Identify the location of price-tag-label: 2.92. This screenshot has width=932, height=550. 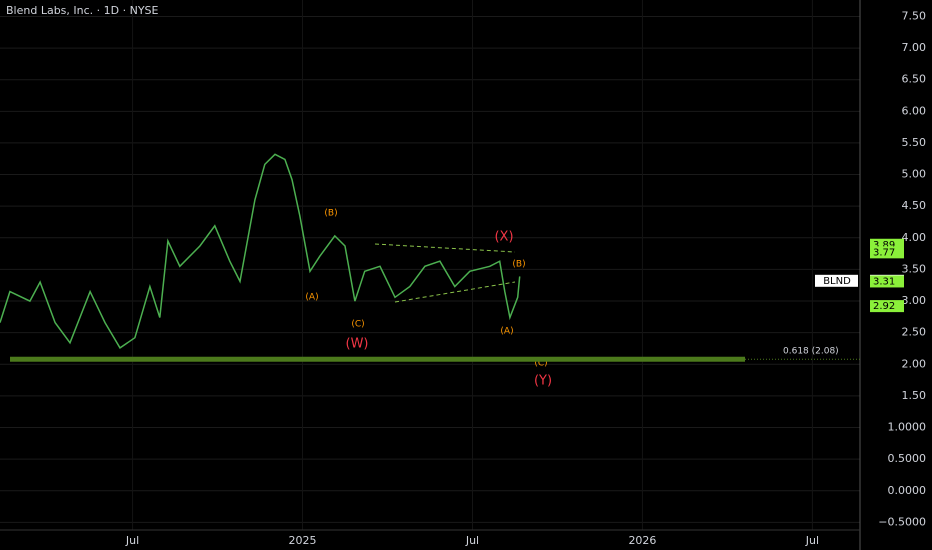
(884, 306).